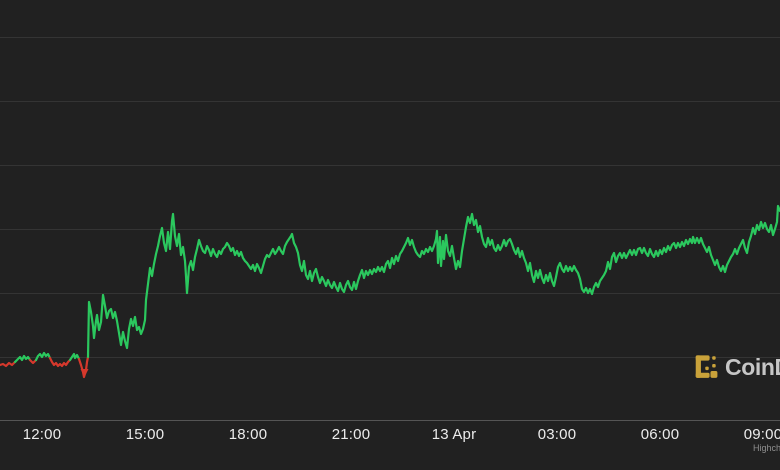 The width and height of the screenshot is (780, 470). What do you see at coordinates (766, 448) in the screenshot?
I see `highcharts-attribution: Highcharts.com` at bounding box center [766, 448].